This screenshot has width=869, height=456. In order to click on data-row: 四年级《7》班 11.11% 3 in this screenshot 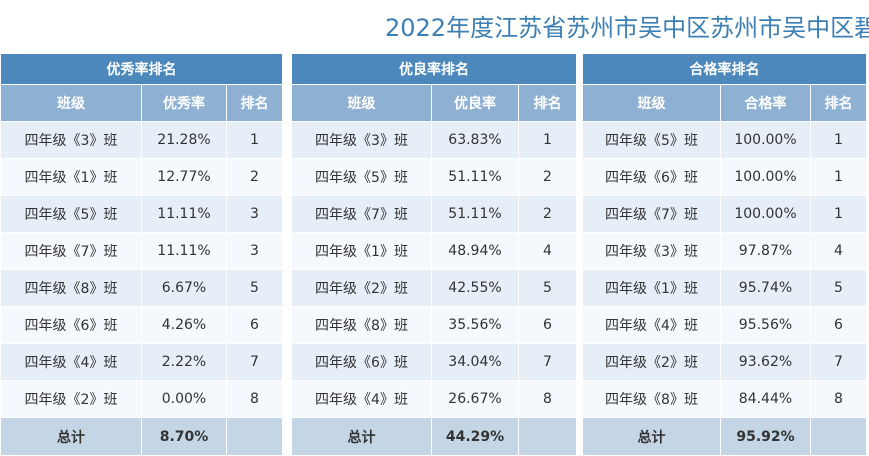, I will do `click(142, 251)`.